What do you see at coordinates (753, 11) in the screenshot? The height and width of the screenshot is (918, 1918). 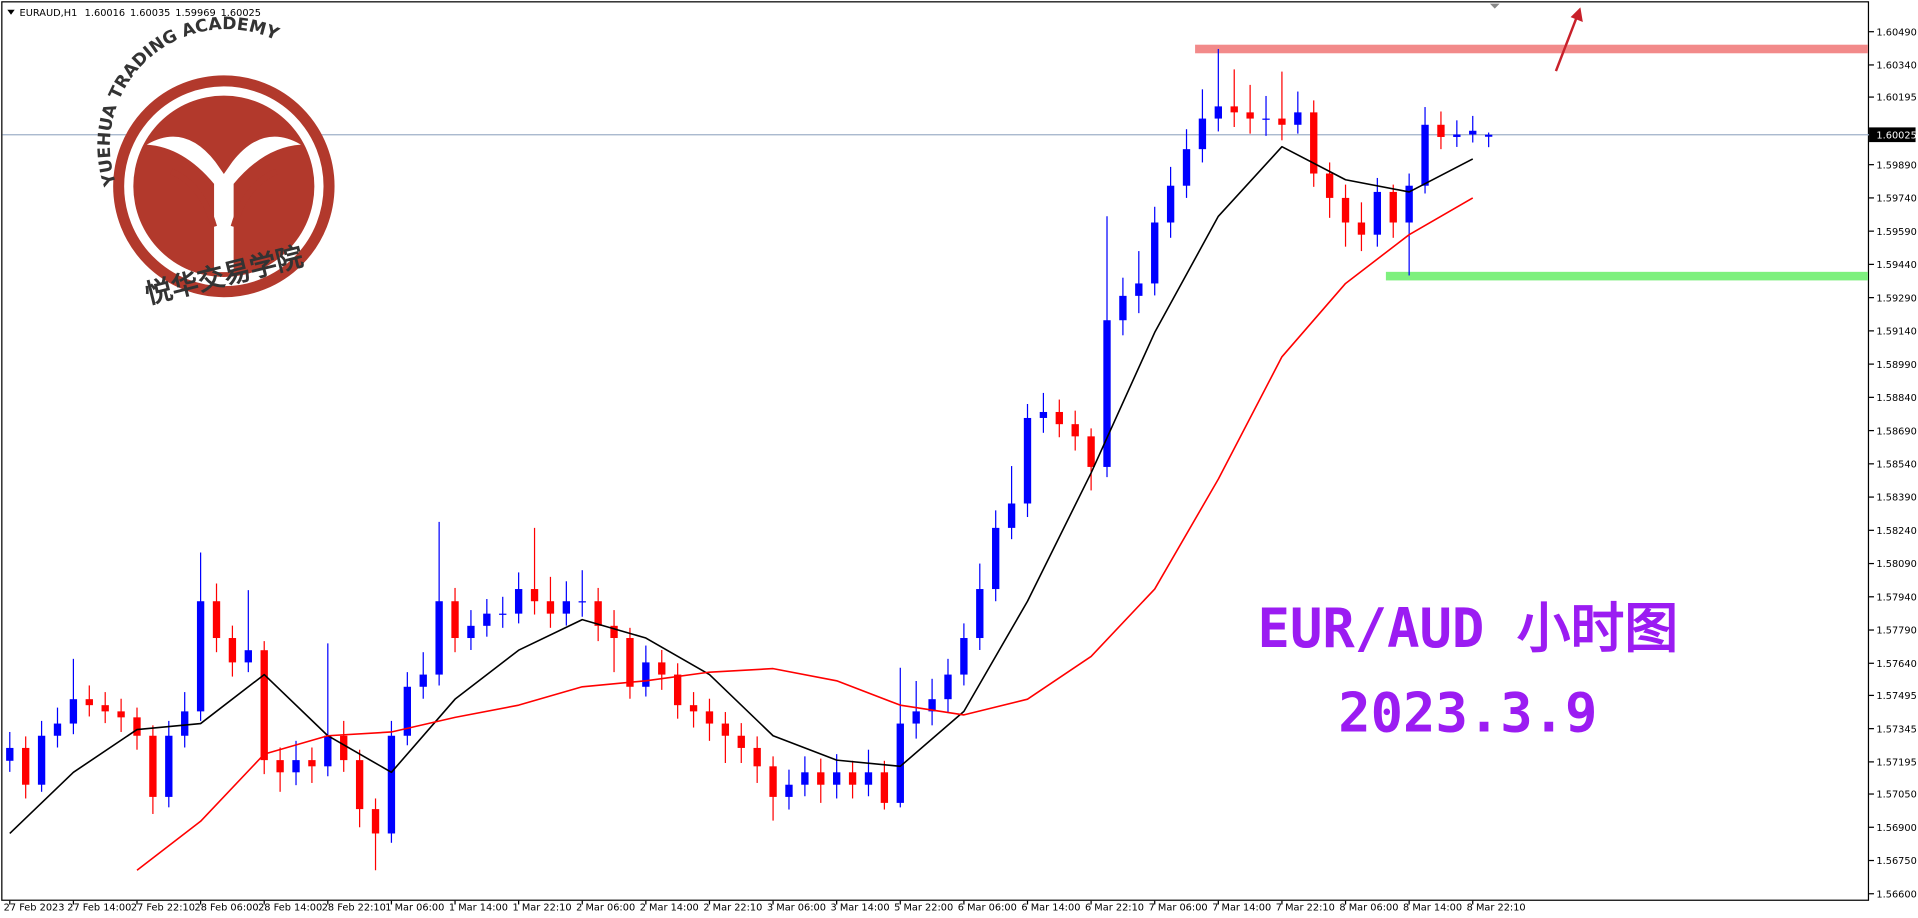 I see `header: EURAUD,H1 1.60016 1.60035 1.59969 1.60025` at bounding box center [753, 11].